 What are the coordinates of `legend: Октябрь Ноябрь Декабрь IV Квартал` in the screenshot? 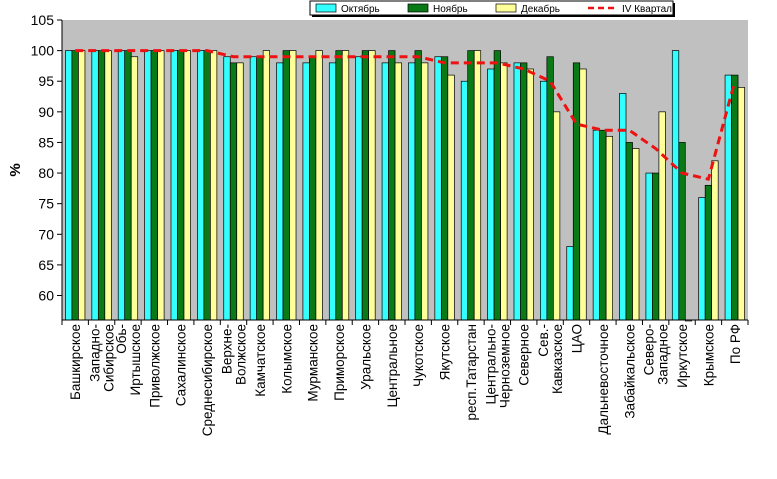 It's located at (492, 8).